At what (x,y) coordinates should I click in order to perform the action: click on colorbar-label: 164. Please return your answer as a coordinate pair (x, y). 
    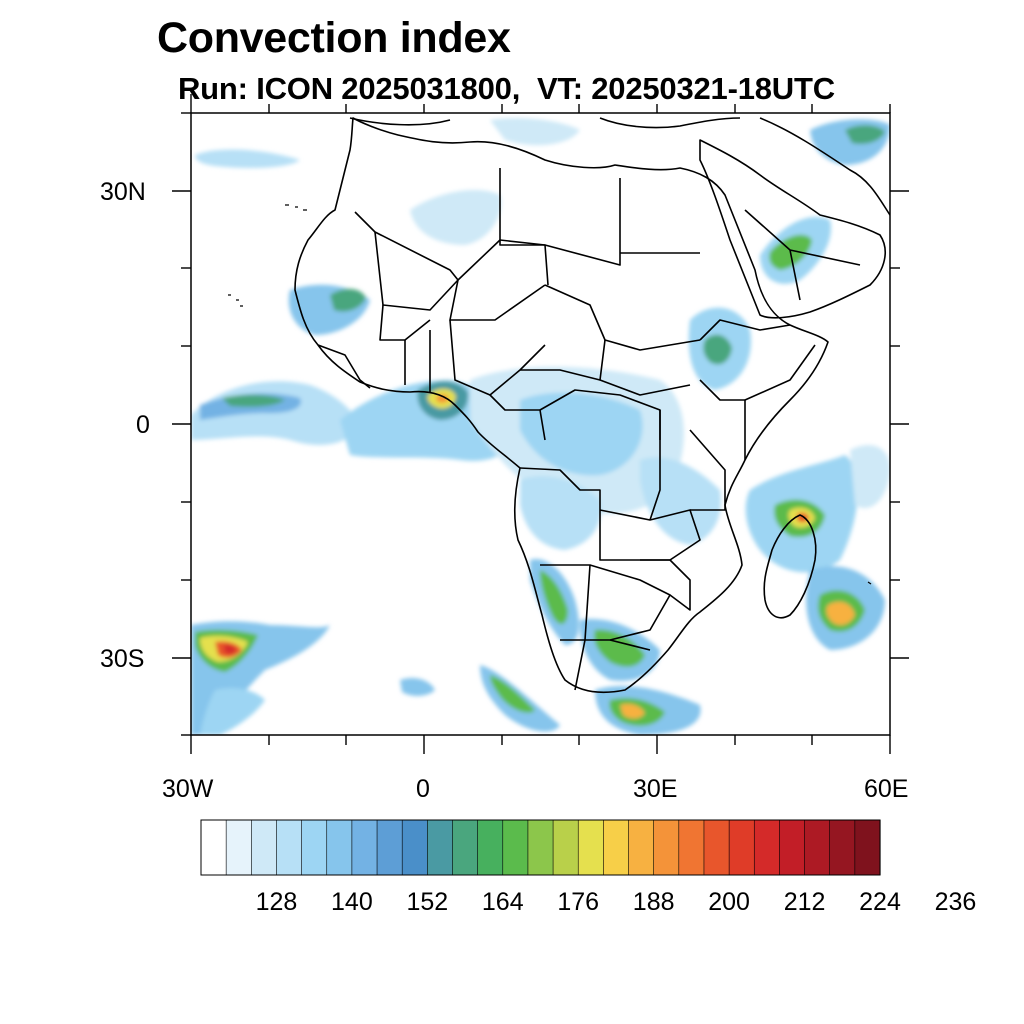
    Looking at the image, I should click on (502, 902).